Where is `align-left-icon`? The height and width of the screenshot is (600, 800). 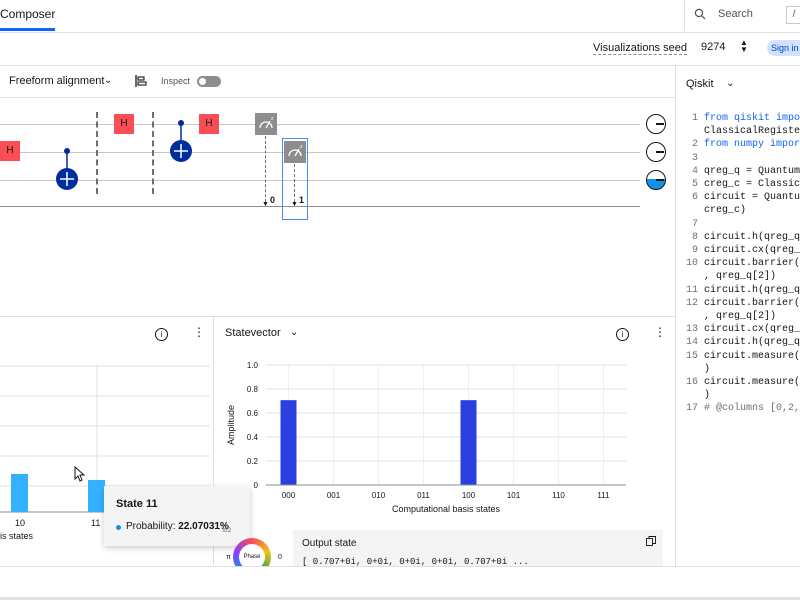
align-left-icon is located at coordinates (141, 81).